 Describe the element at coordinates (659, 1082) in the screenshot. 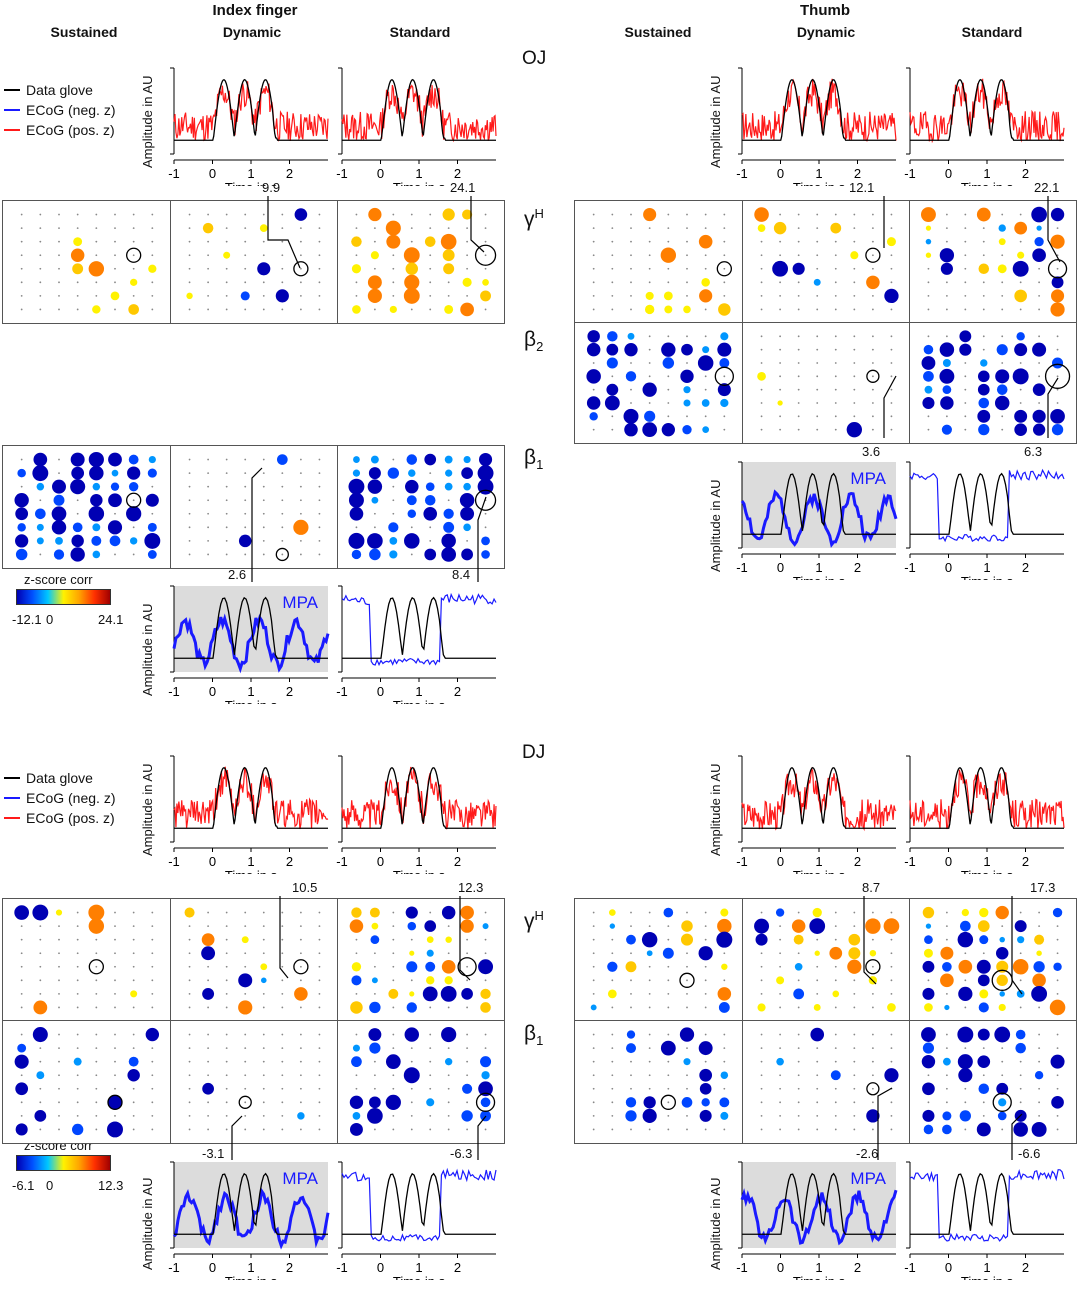

I see `dj-th-b1-sus` at that location.